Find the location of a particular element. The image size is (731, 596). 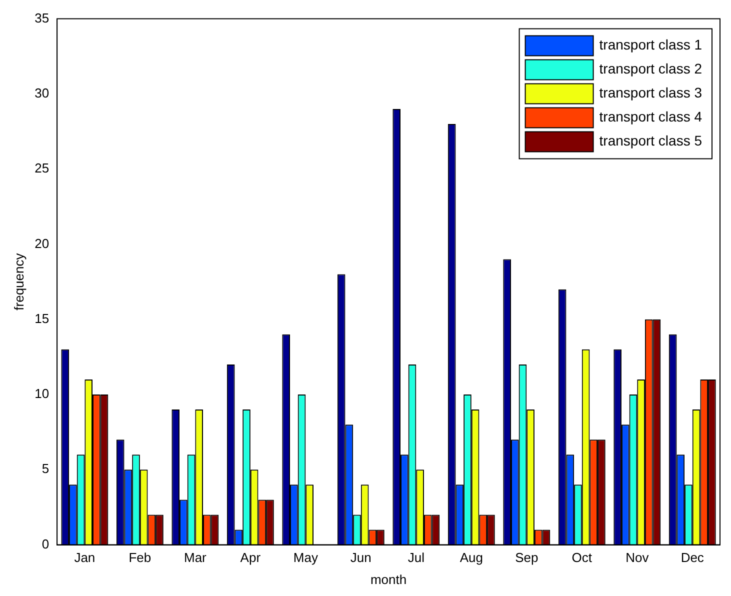

x-axis-title: month is located at coordinates (388, 579).